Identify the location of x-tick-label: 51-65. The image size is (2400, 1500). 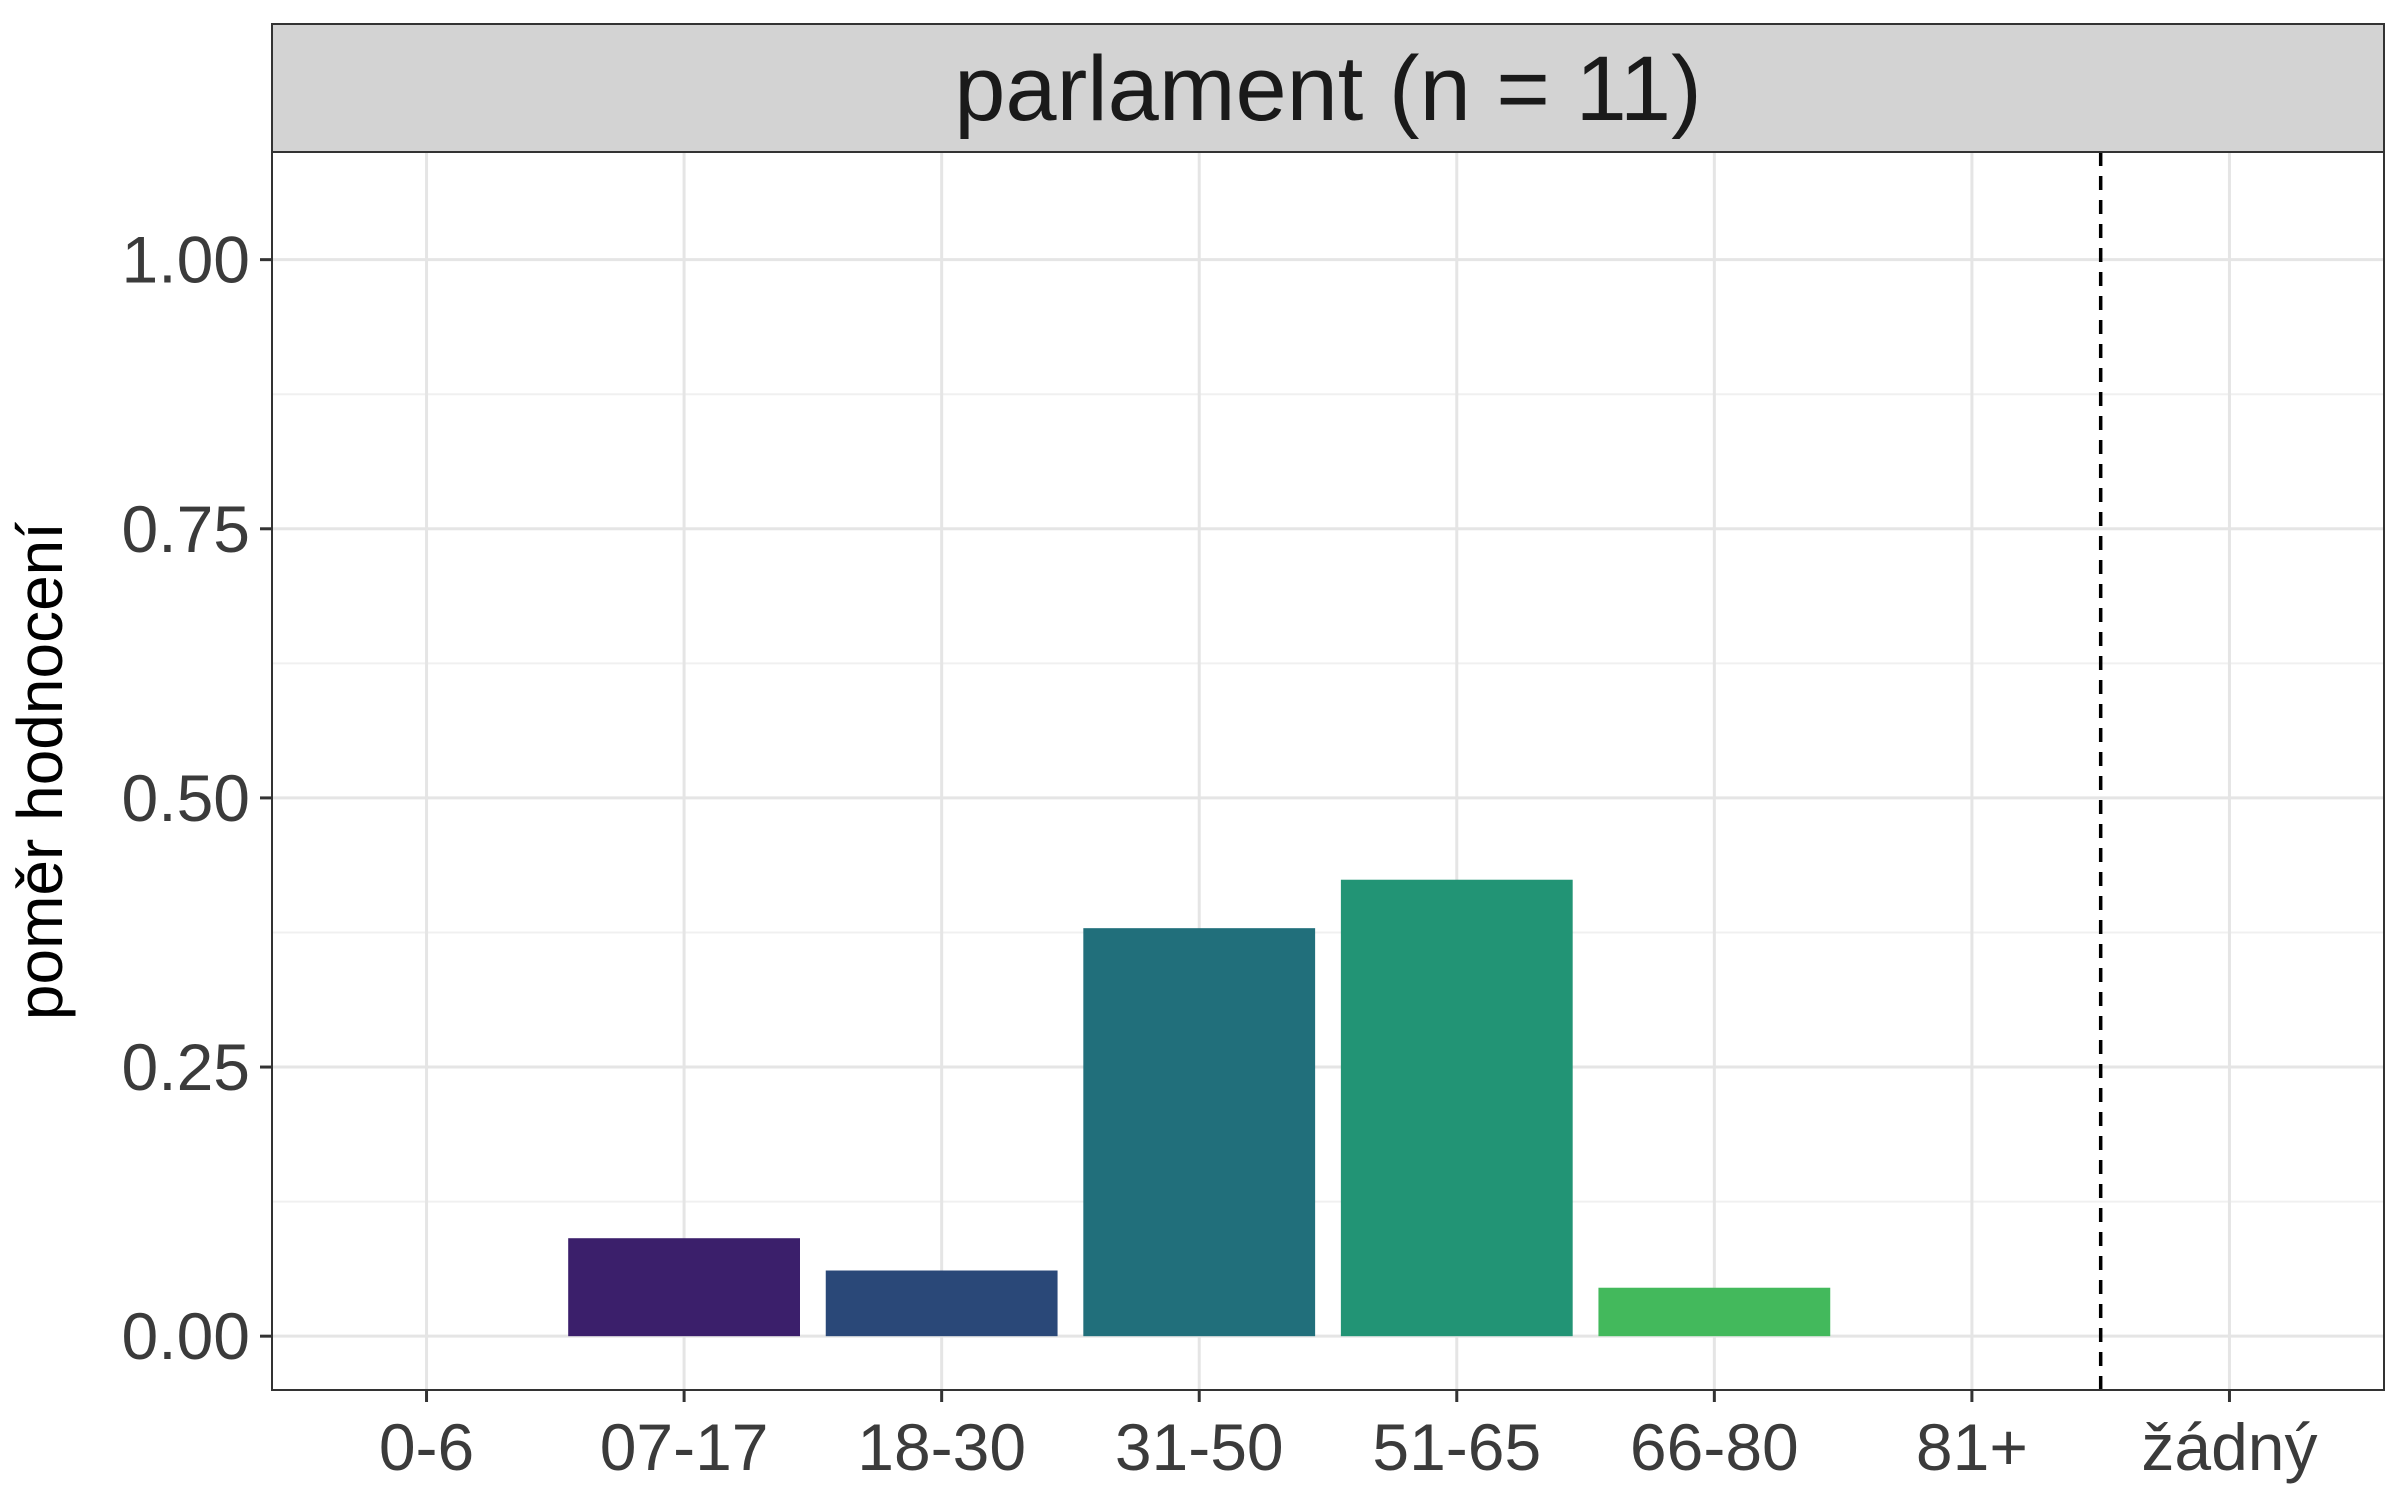
(1456, 1447).